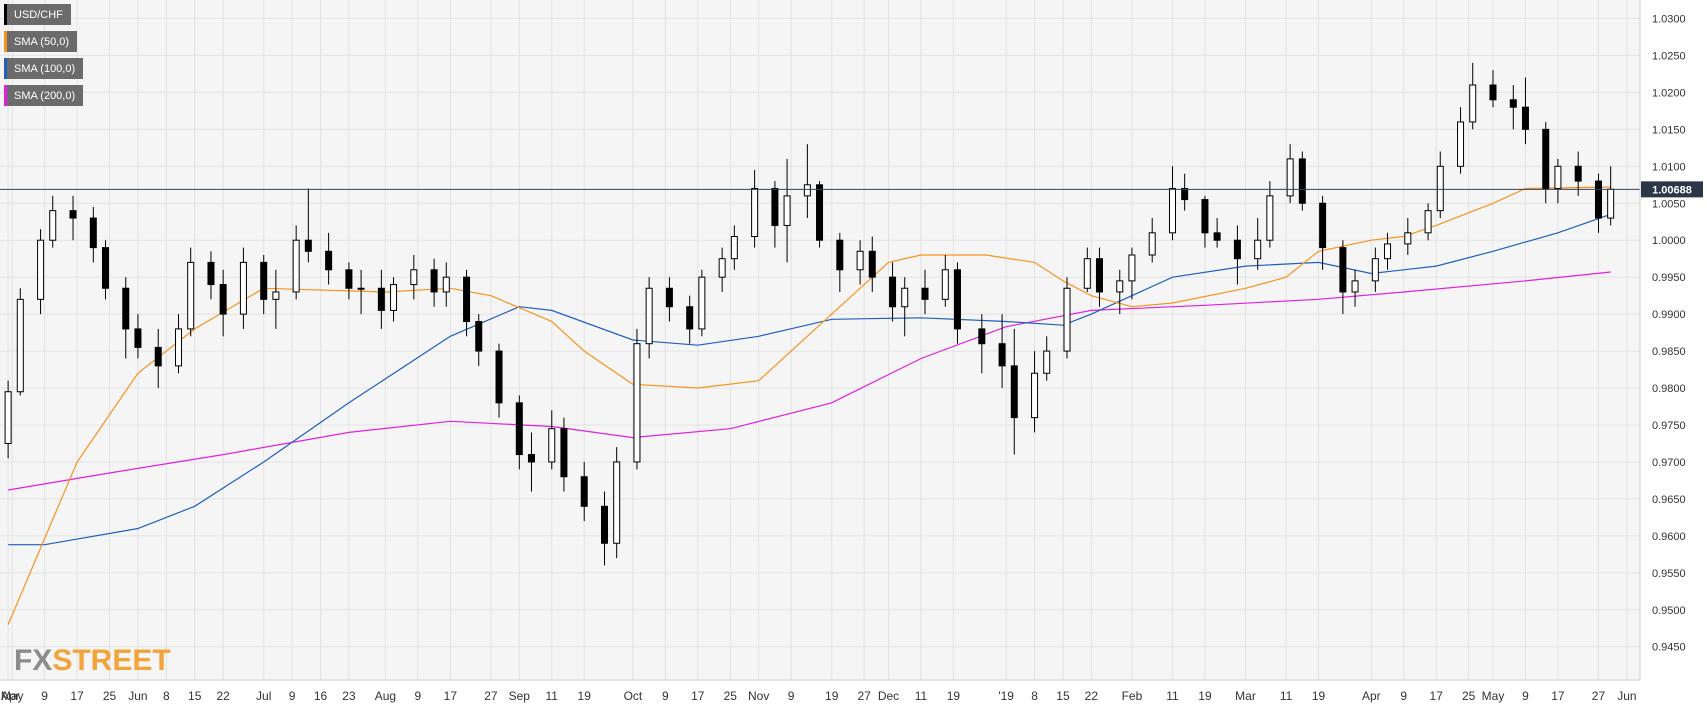  I want to click on x-tick-label: Oct, so click(633, 696).